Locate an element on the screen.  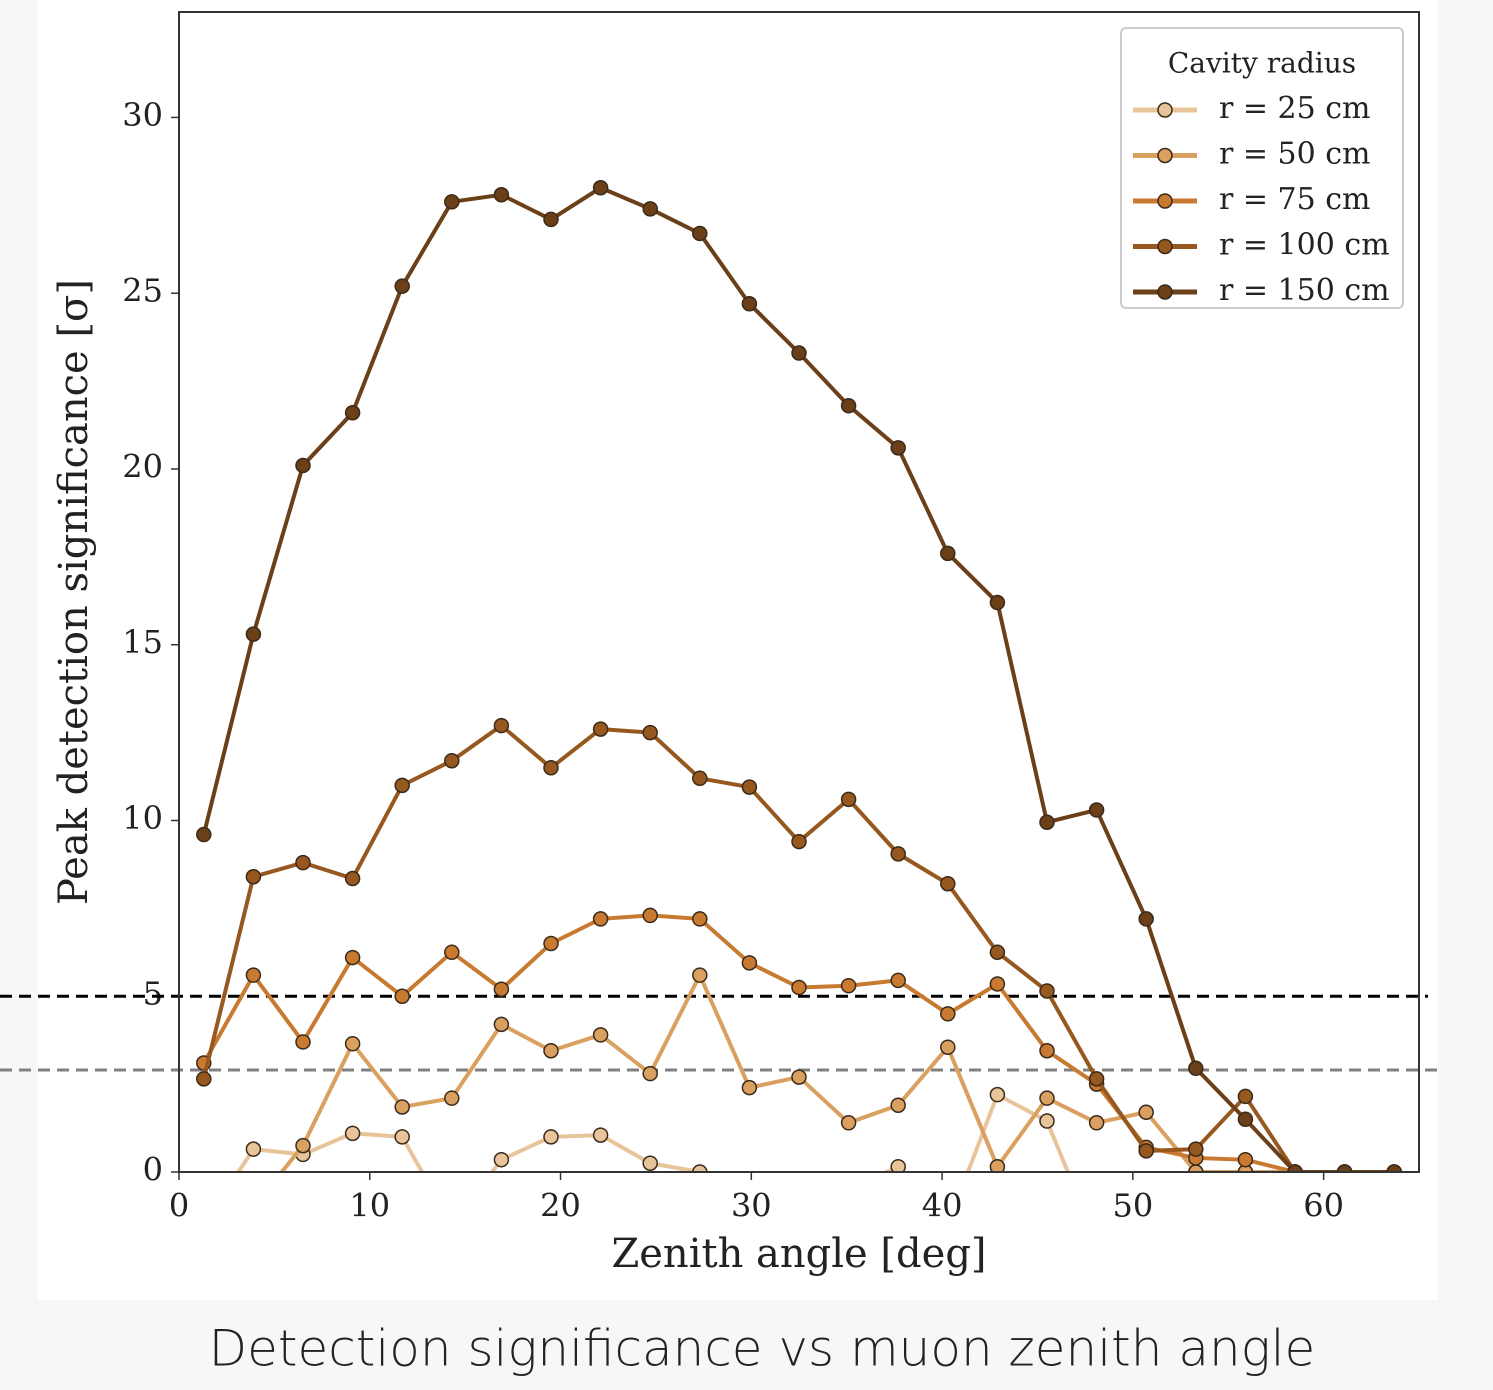
y-tick-label: 5 is located at coordinates (153, 994).